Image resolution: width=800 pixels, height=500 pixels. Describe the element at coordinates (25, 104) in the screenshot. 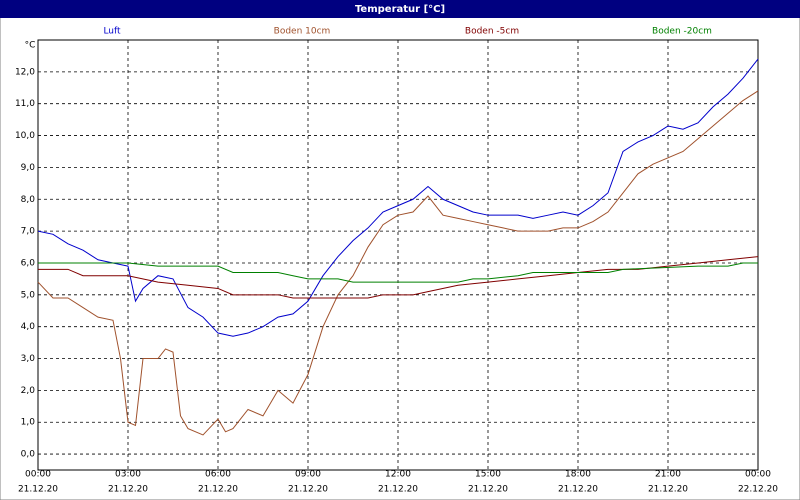

I see `y-tick-label: 11,0` at that location.